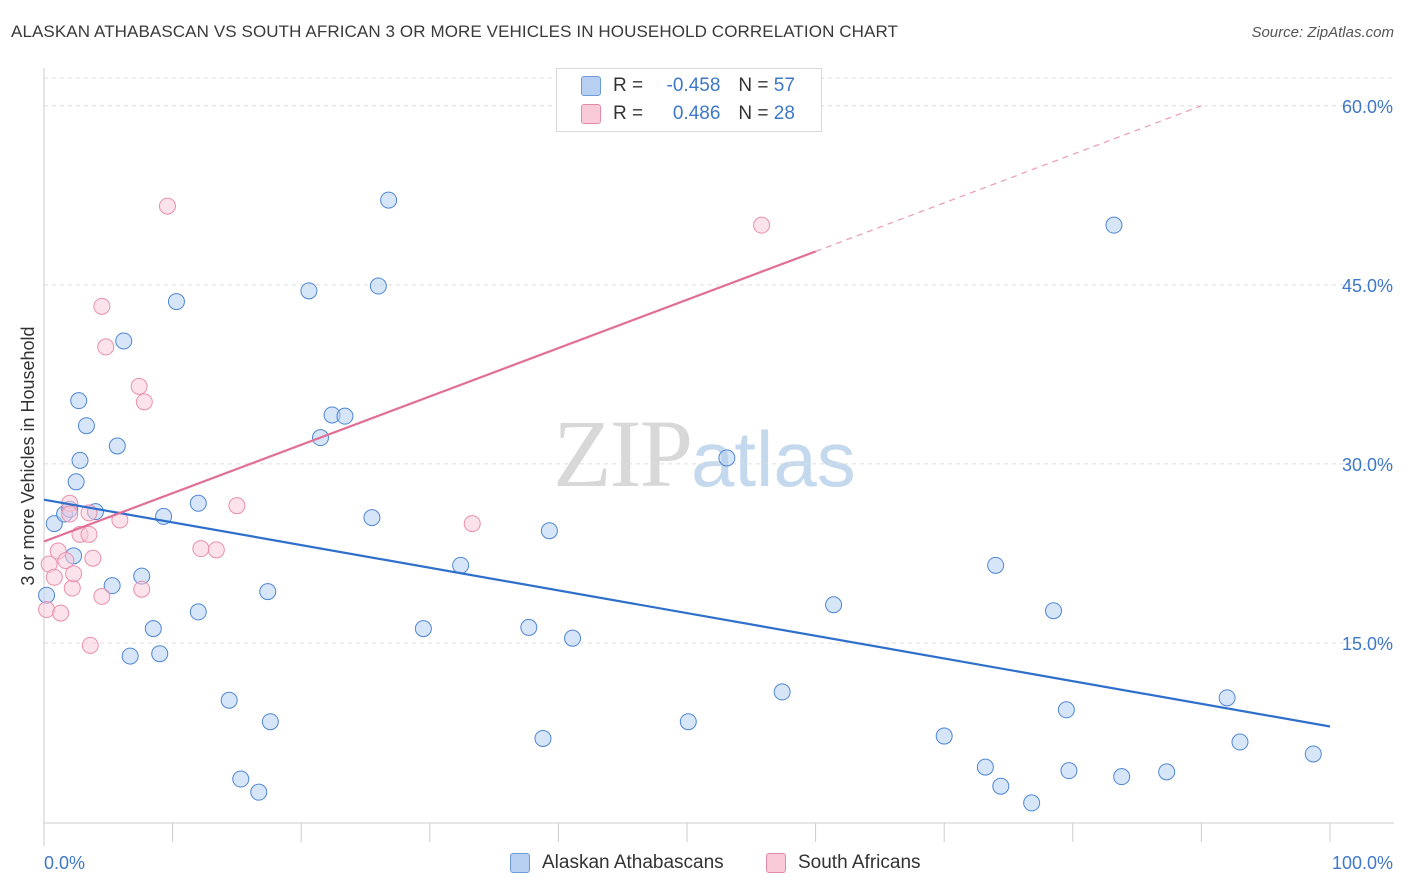 This screenshot has height=892, width=1406. What do you see at coordinates (776, 863) in the screenshot?
I see `bottom-legend-swatch-south-african` at bounding box center [776, 863].